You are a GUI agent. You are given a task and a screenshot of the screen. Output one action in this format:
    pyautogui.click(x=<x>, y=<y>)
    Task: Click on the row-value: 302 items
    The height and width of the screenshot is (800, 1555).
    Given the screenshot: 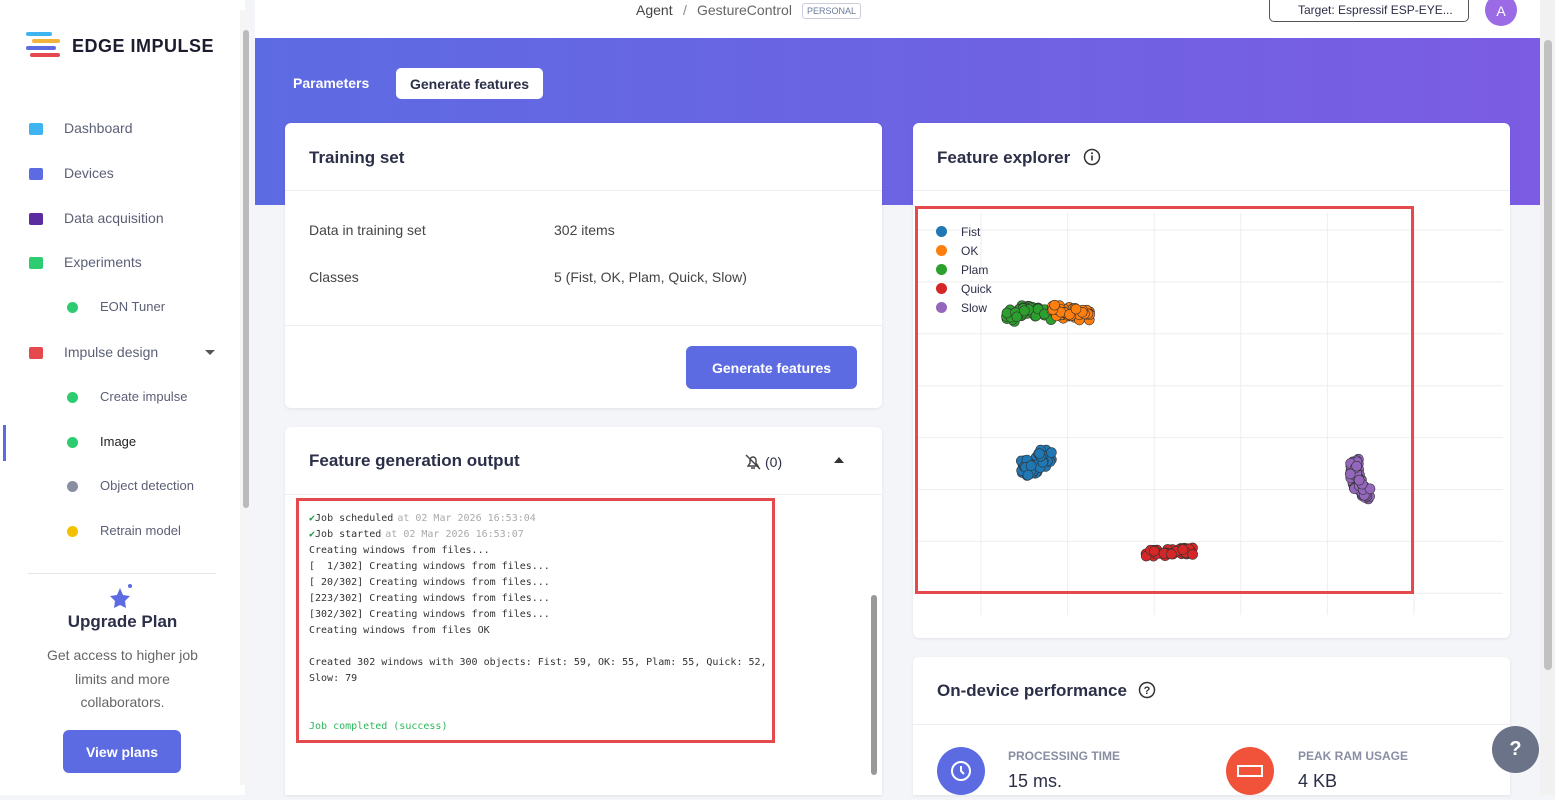 What is the action you would take?
    pyautogui.click(x=584, y=230)
    